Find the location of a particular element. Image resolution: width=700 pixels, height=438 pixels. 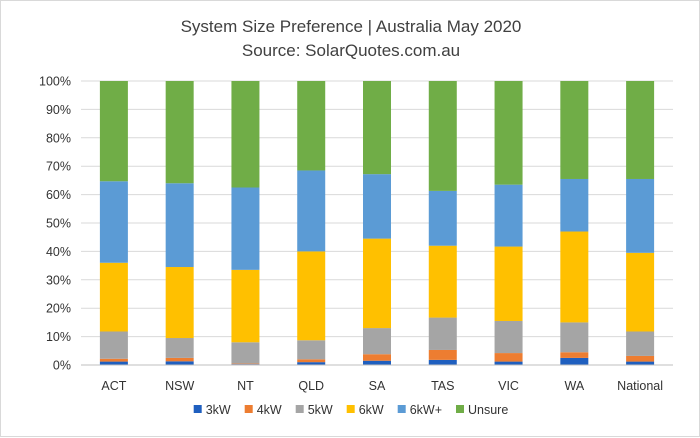

bar-segment-sa-4kw is located at coordinates (377, 357).